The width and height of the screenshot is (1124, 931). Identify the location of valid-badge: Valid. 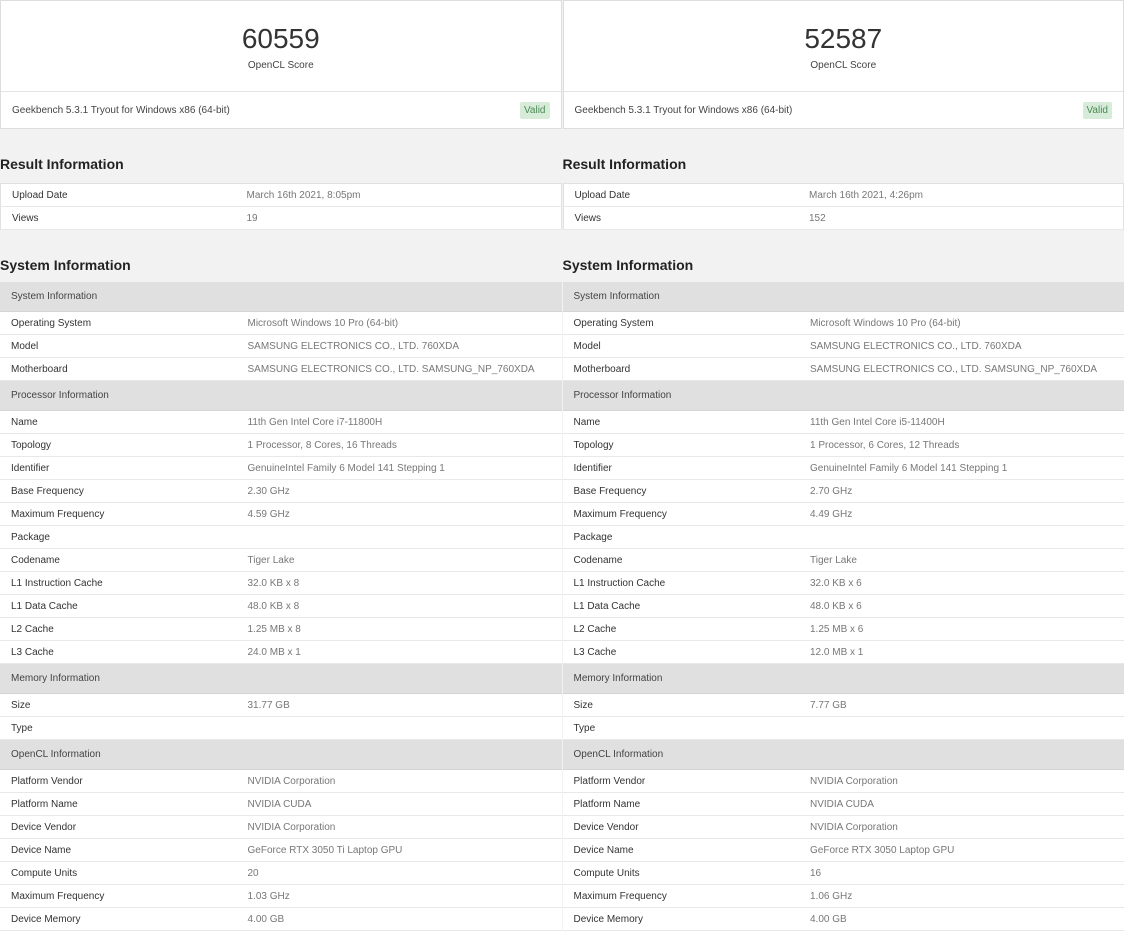
(1098, 110).